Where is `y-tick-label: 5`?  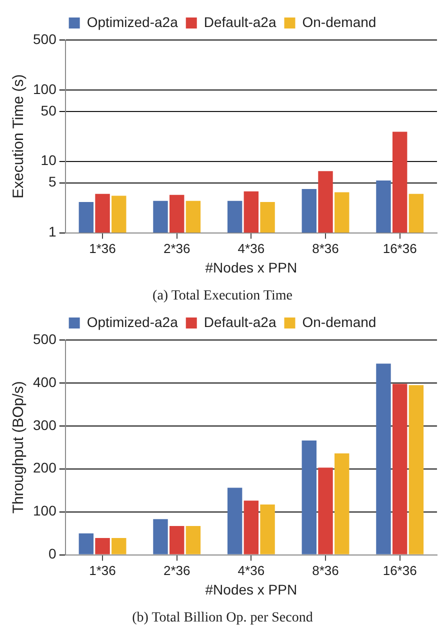
y-tick-label: 5 is located at coordinates (52, 182).